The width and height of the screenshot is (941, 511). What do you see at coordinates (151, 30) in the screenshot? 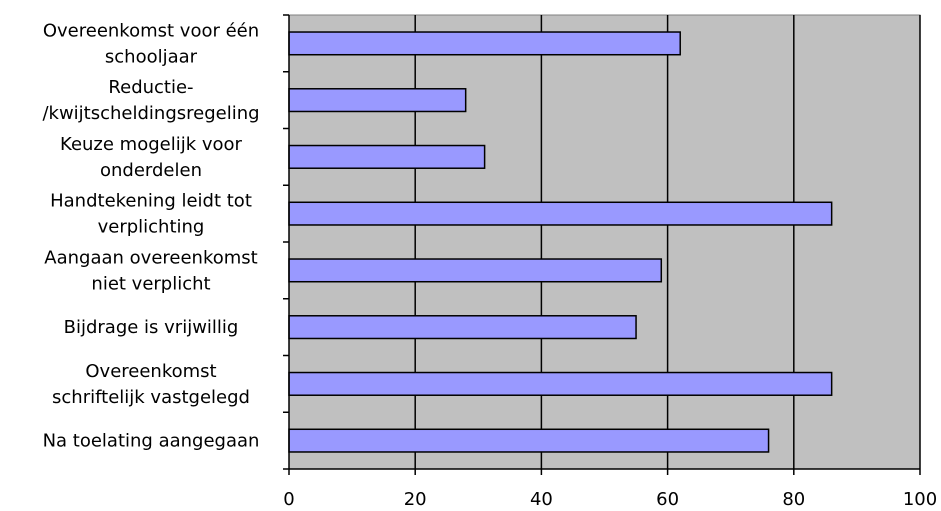
I see `category-label-line: Overeenkomst voor één` at bounding box center [151, 30].